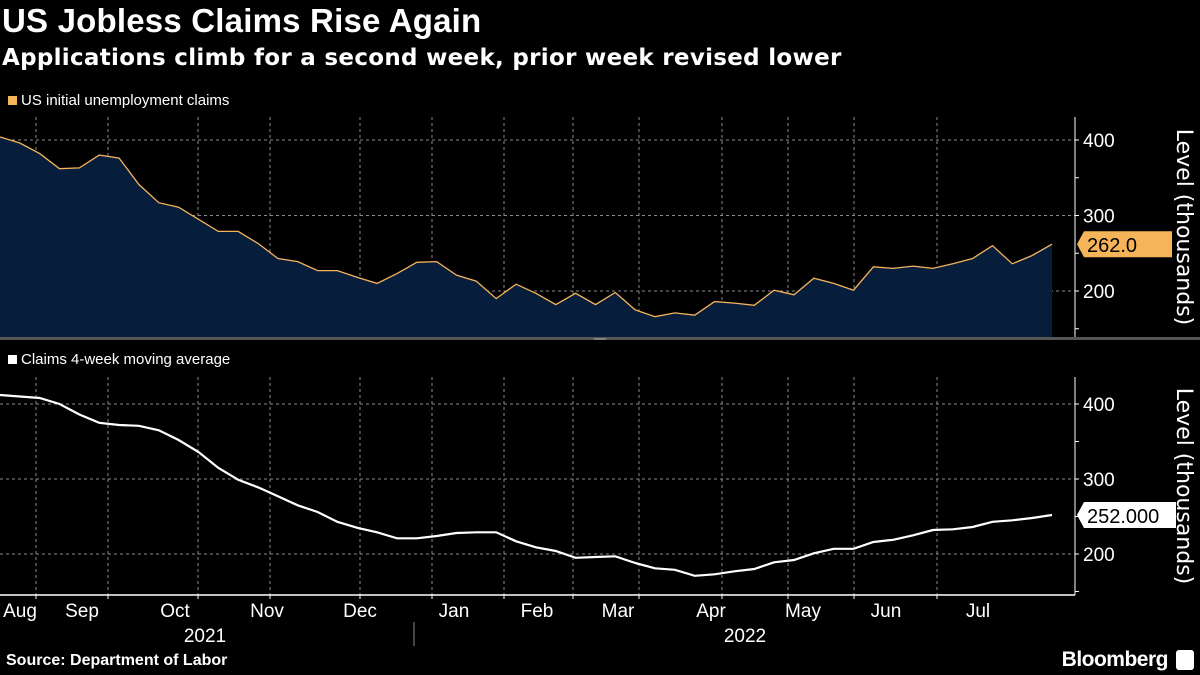 The height and width of the screenshot is (675, 1200). I want to click on x-tick-label: Sep, so click(82, 611).